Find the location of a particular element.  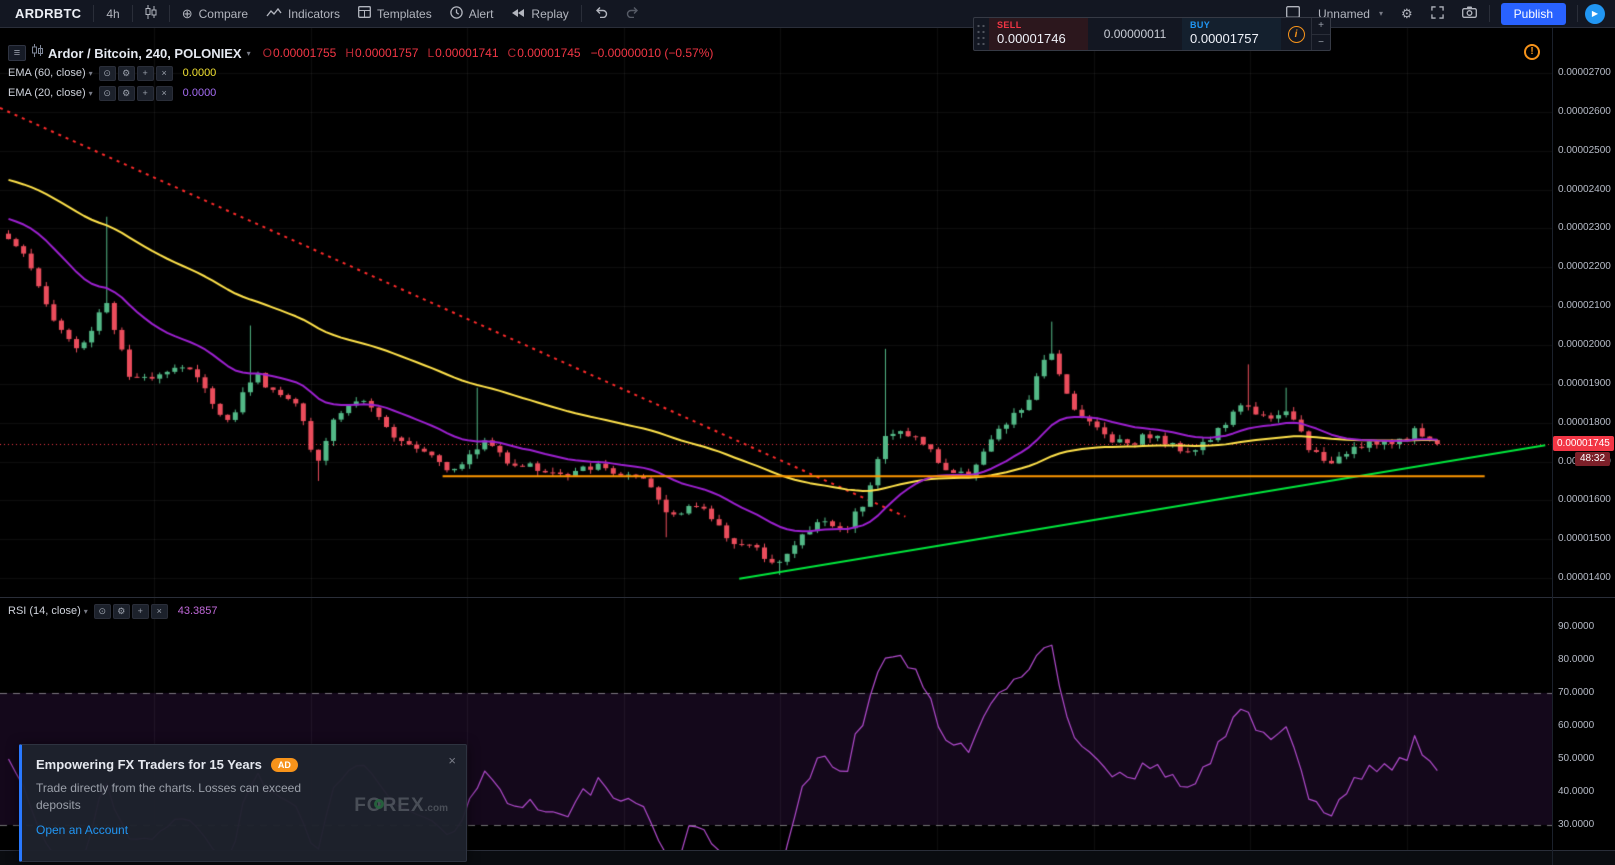

ad-open-account-link: Open an Account is located at coordinates (82, 829).